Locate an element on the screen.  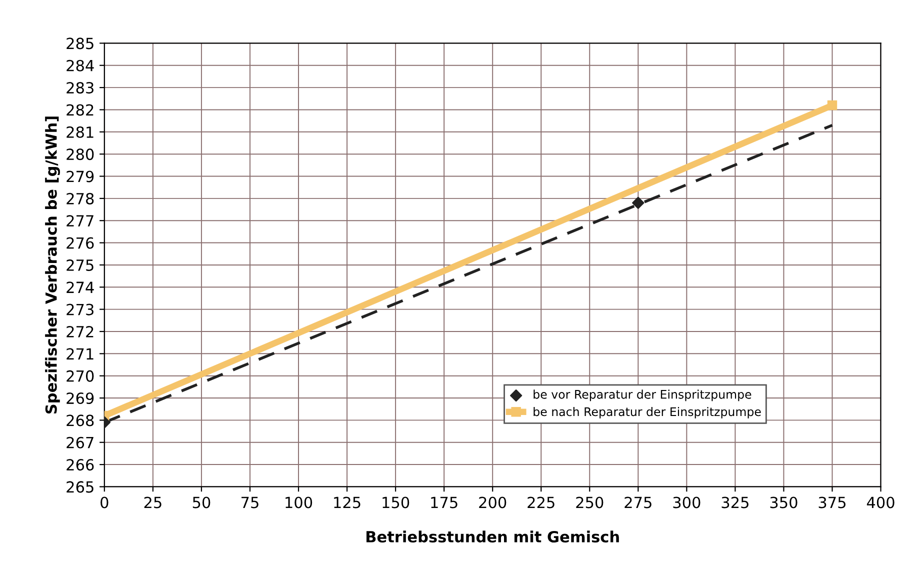
y-tick-label: 281 is located at coordinates (80, 132).